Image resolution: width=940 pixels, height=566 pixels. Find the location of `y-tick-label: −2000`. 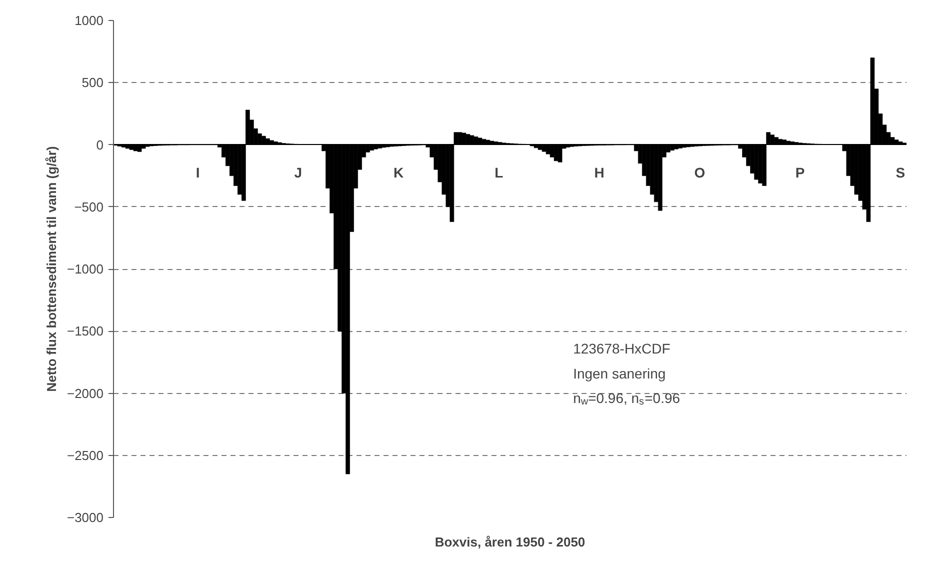

y-tick-label: −2000 is located at coordinates (85, 393).